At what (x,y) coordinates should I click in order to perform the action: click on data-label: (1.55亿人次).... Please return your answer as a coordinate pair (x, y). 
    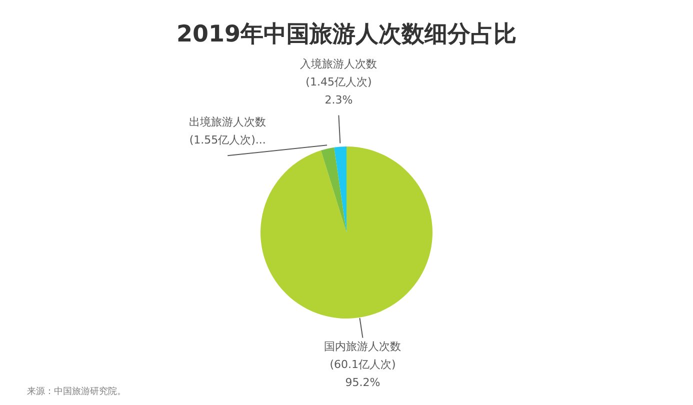
    Looking at the image, I should click on (227, 140).